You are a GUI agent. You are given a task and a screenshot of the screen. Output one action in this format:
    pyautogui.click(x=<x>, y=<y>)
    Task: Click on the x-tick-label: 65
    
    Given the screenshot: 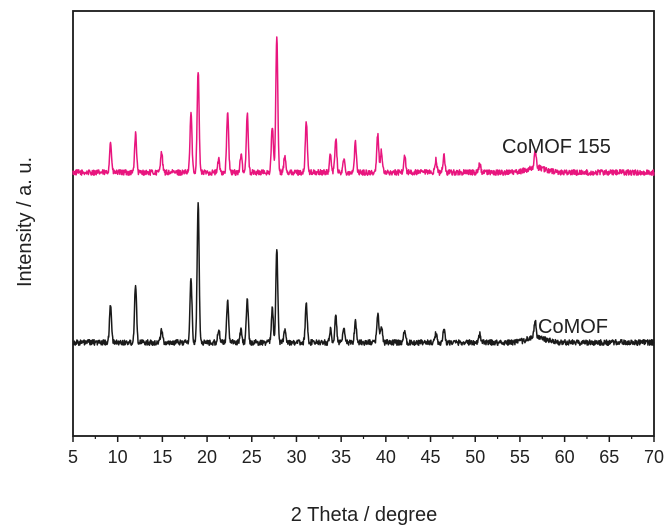 What is the action you would take?
    pyautogui.click(x=609, y=457)
    